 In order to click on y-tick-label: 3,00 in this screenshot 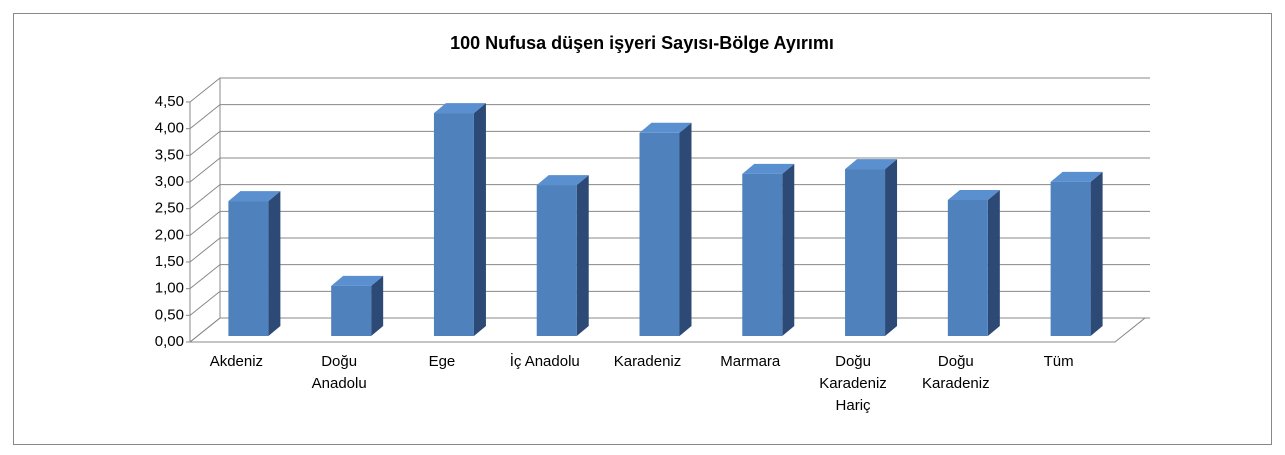, I will do `click(169, 181)`.